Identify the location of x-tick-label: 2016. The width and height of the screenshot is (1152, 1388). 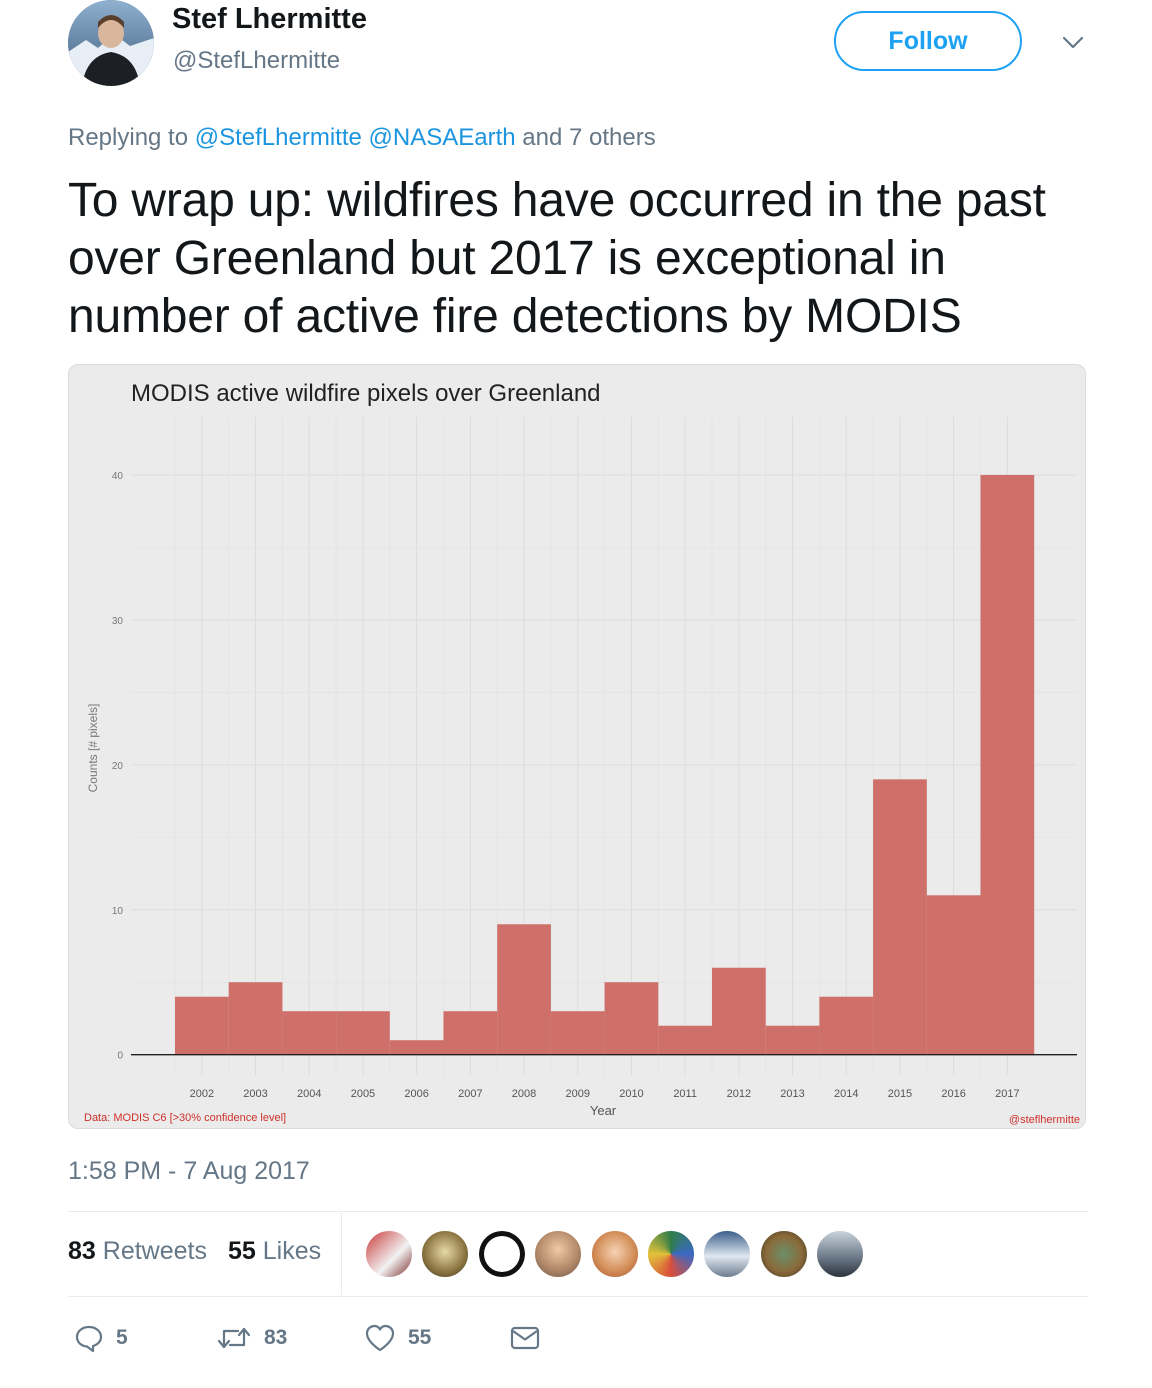
(953, 1094).